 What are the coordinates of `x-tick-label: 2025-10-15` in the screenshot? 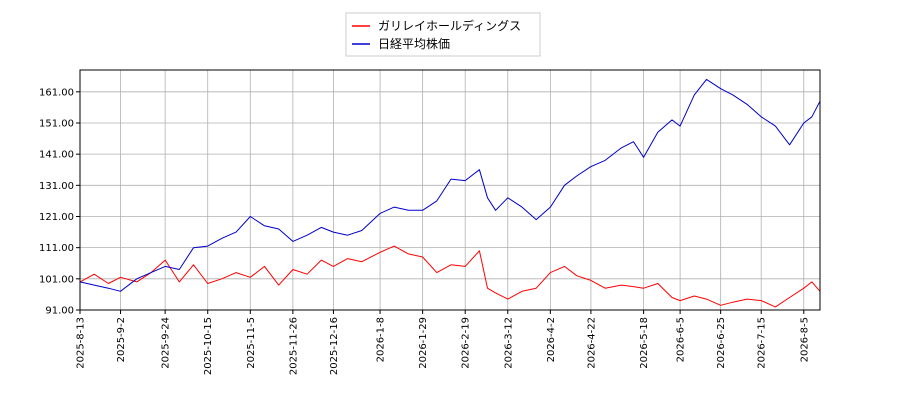 It's located at (208, 346).